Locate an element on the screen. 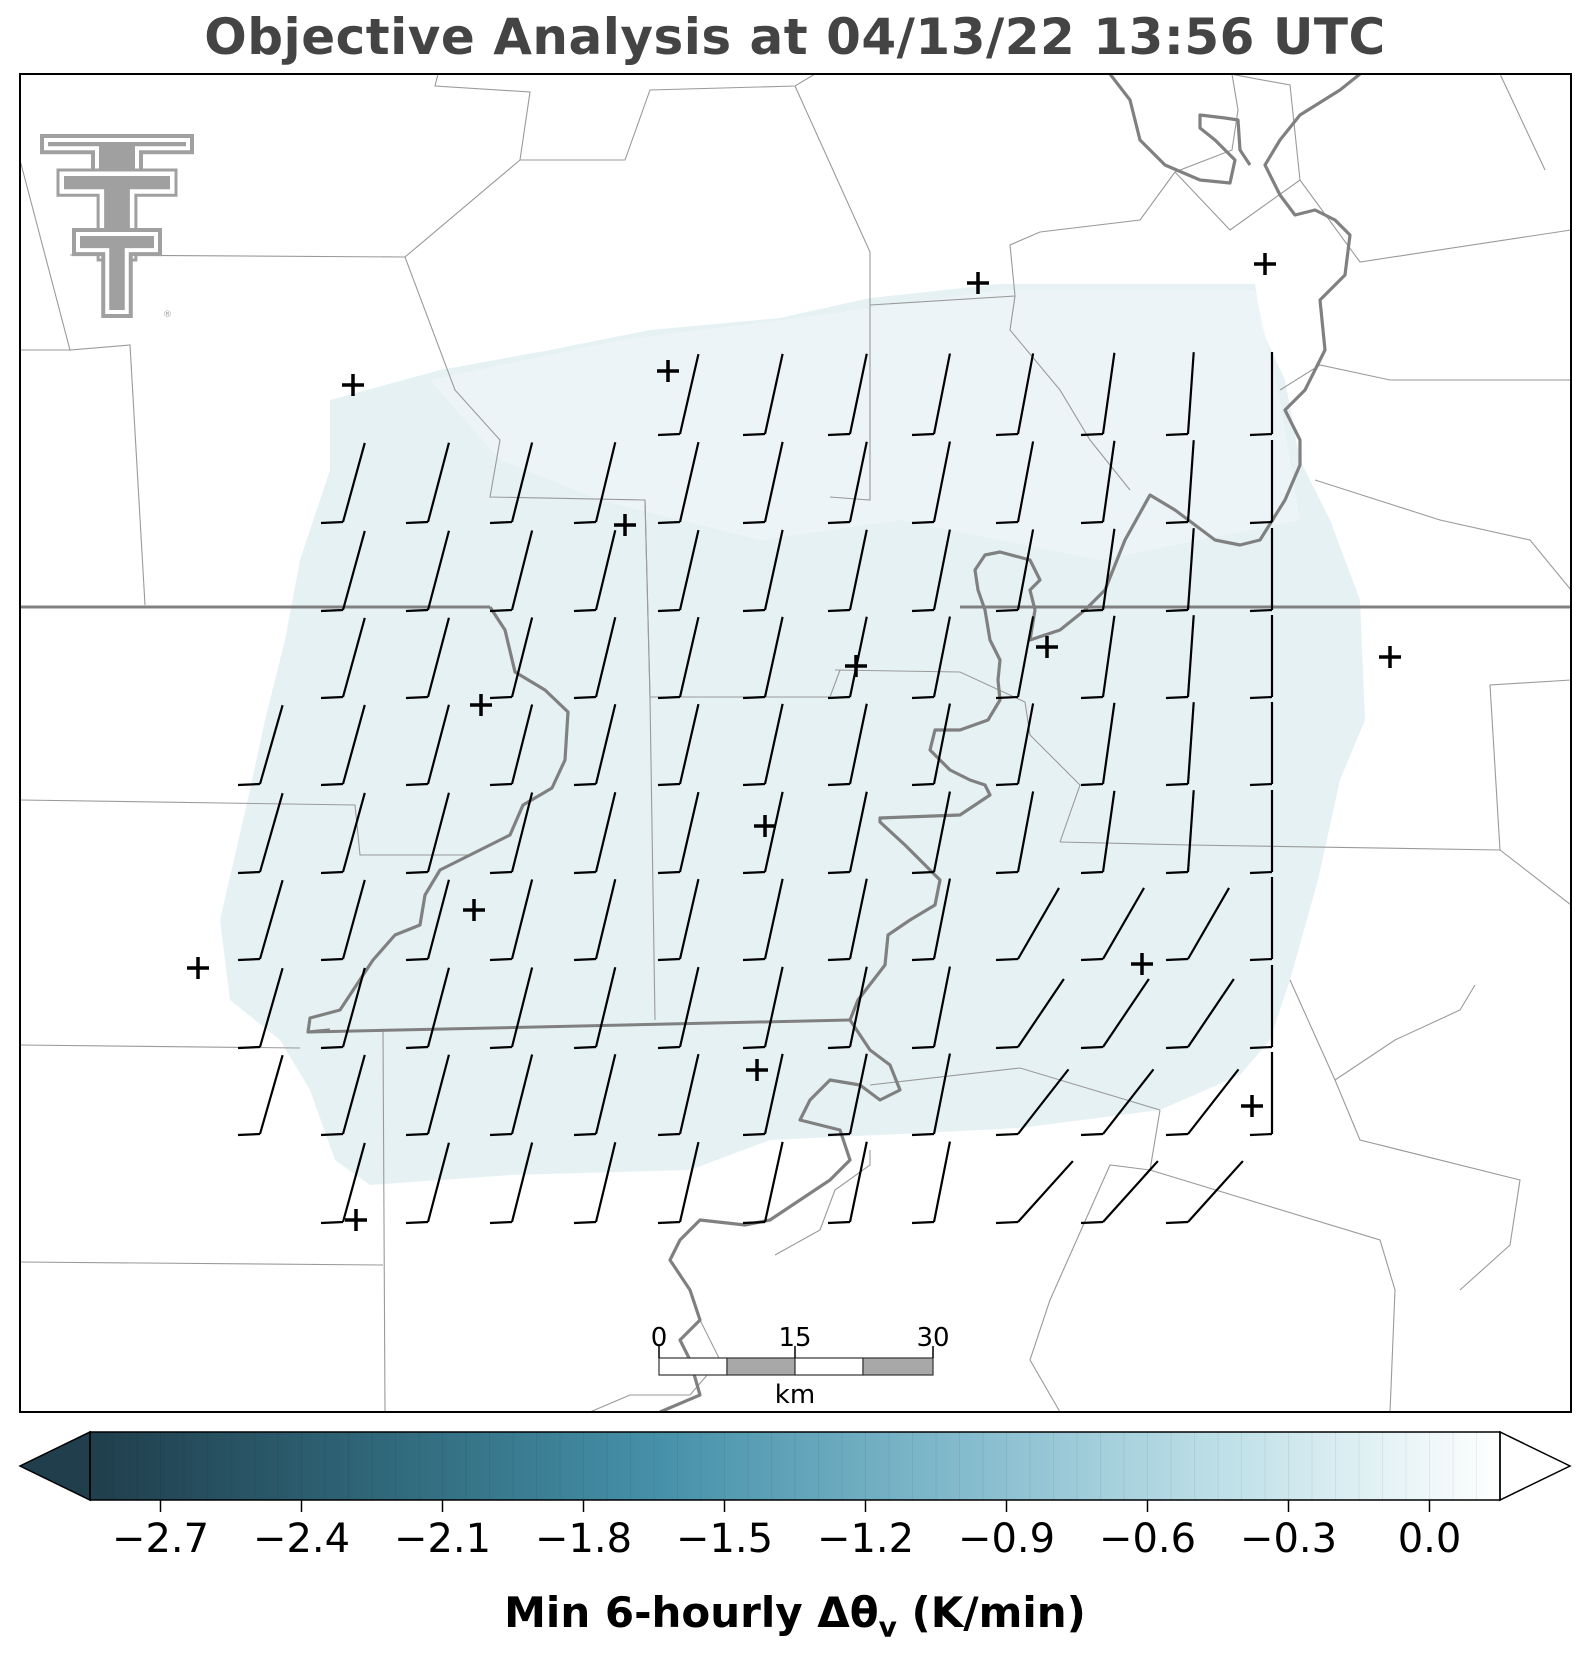 The height and width of the screenshot is (1658, 1590). colorbar-label-units: (K/min) is located at coordinates (991, 1612).